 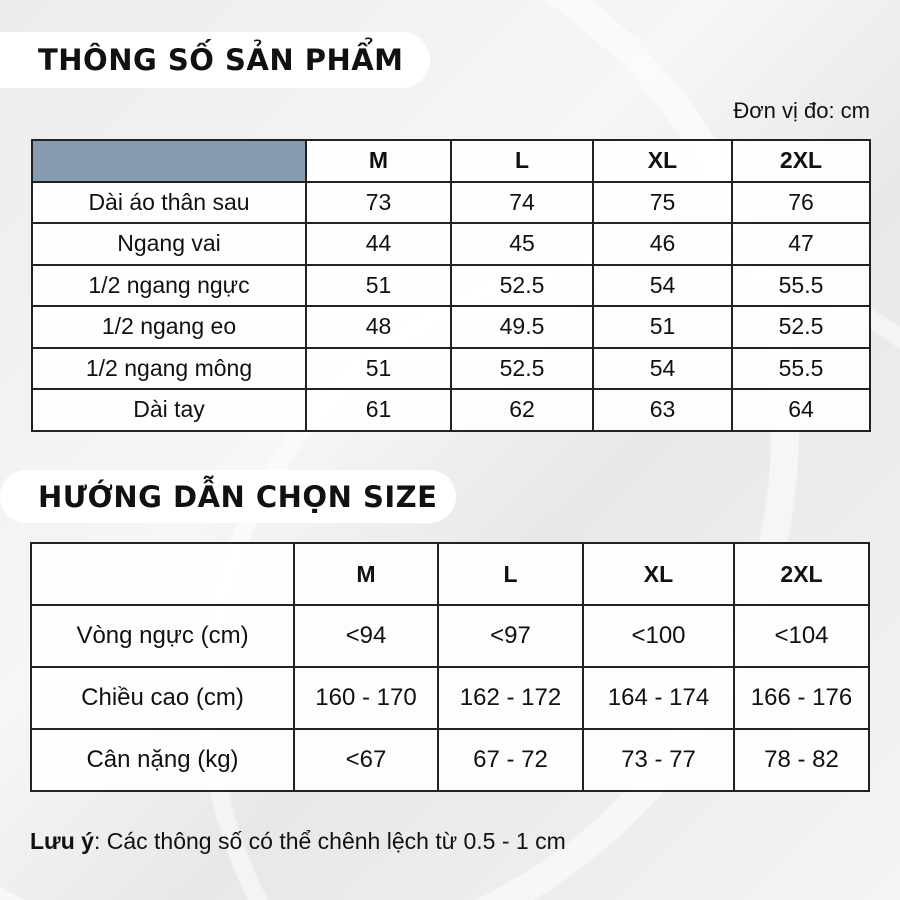 I want to click on table-cell: 73 - 77, so click(x=658, y=760).